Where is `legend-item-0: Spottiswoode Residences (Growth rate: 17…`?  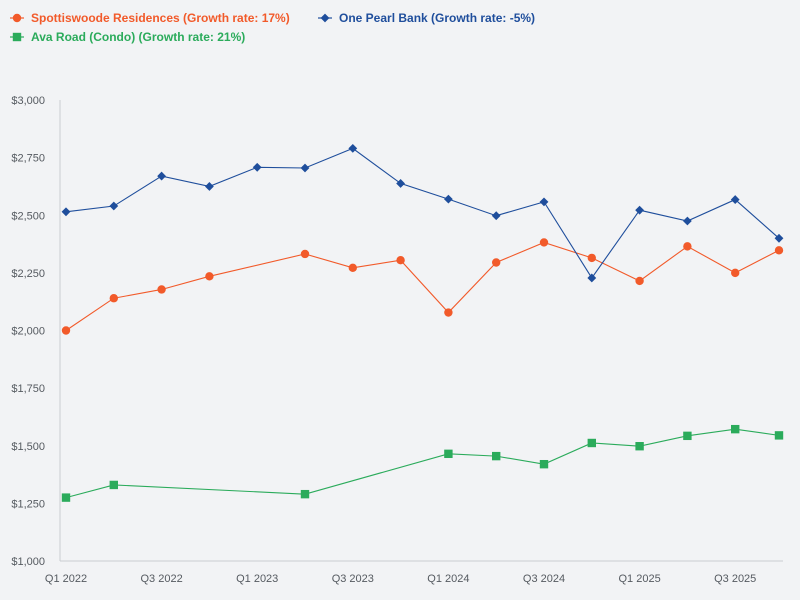
legend-item-0: Spottiswoode Residences (Growth rate: 17… is located at coordinates (150, 18).